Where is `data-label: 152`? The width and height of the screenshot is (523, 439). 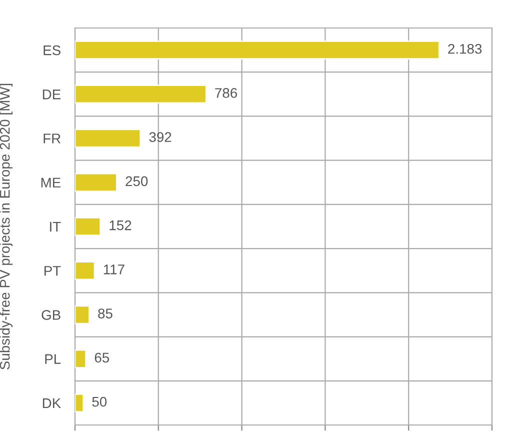 data-label: 152 is located at coordinates (121, 225).